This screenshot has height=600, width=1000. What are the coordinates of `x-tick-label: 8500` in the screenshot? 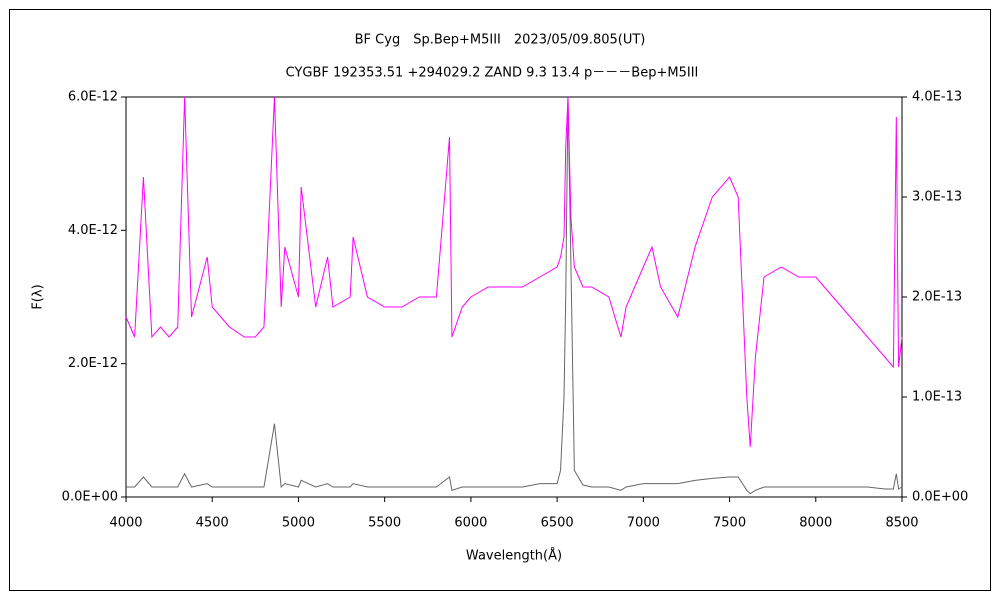 It's located at (901, 523).